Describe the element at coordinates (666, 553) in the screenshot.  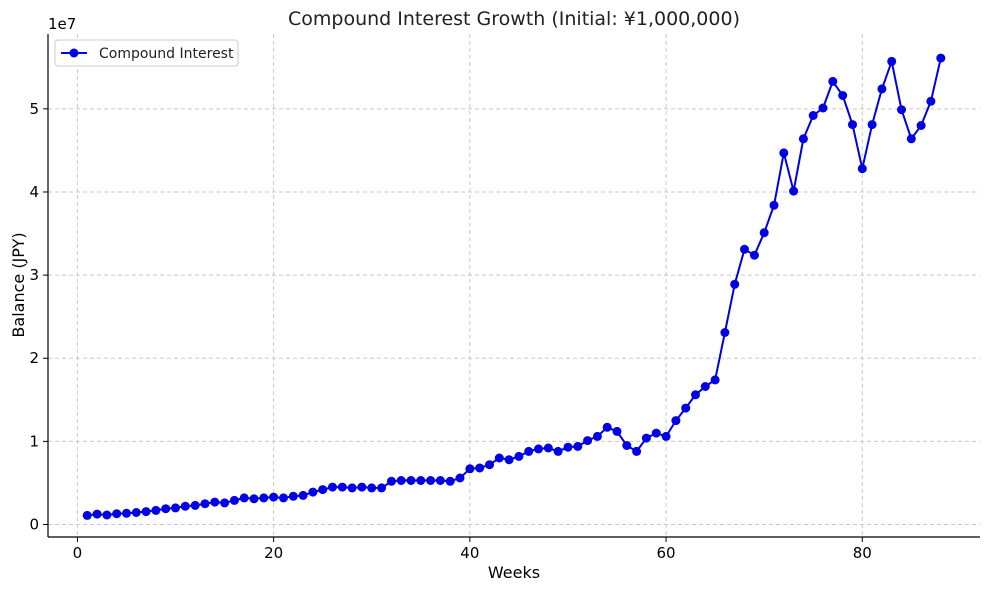
I see `x-tick-label: 60` at that location.